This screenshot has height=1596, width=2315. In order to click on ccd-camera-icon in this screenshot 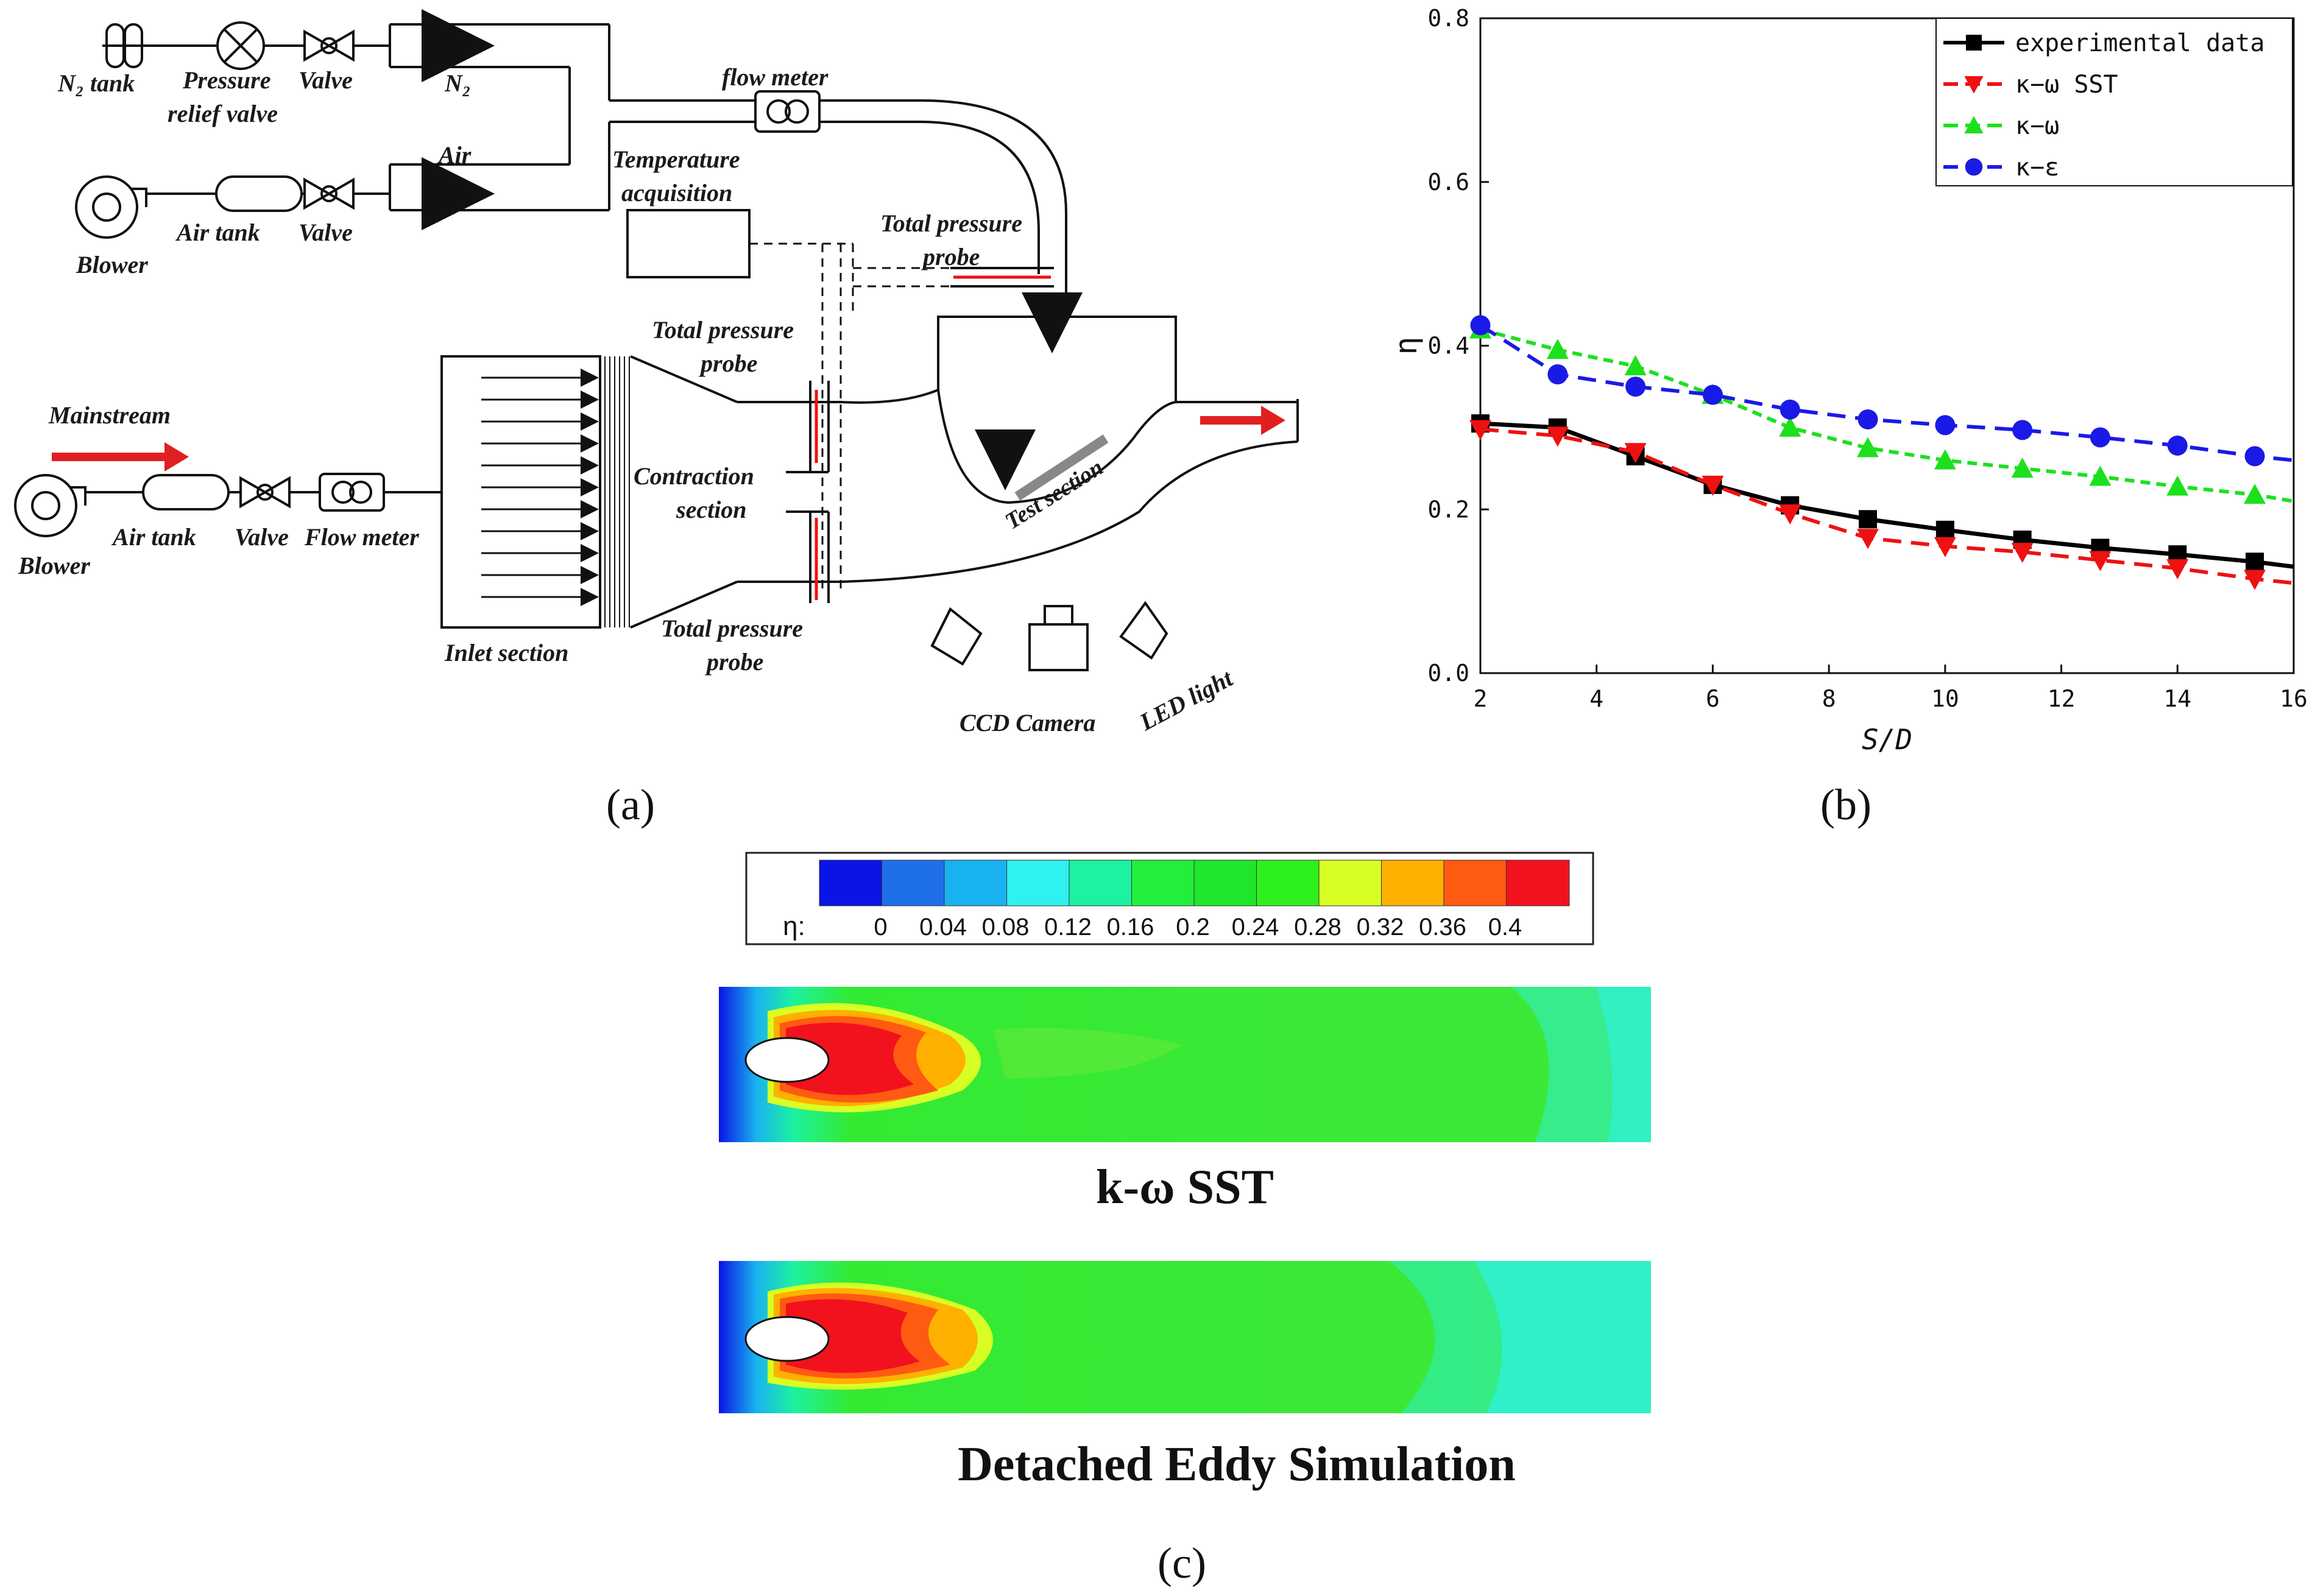, I will do `click(1058, 638)`.